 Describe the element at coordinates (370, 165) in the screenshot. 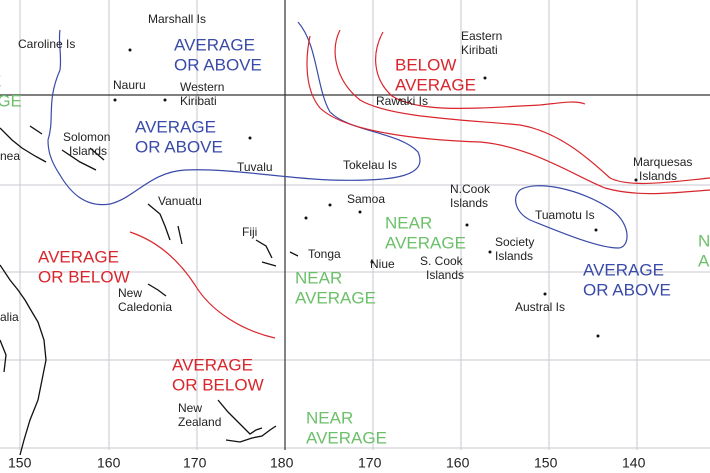

I see `place-name: Tokelau Is` at that location.